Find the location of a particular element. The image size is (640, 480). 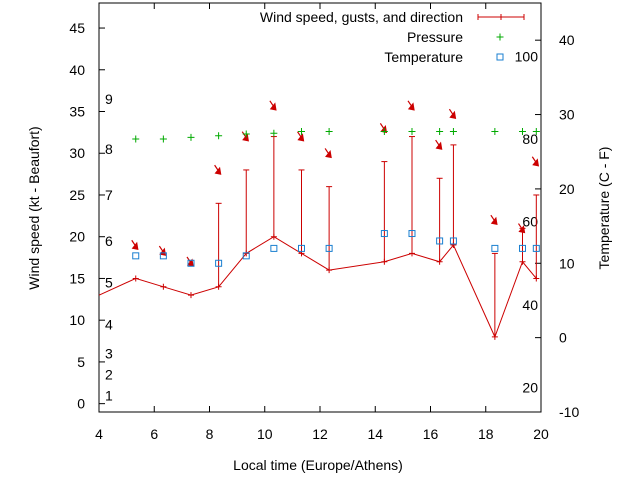

y-right-tick-label-20: 20 is located at coordinates (567, 189).